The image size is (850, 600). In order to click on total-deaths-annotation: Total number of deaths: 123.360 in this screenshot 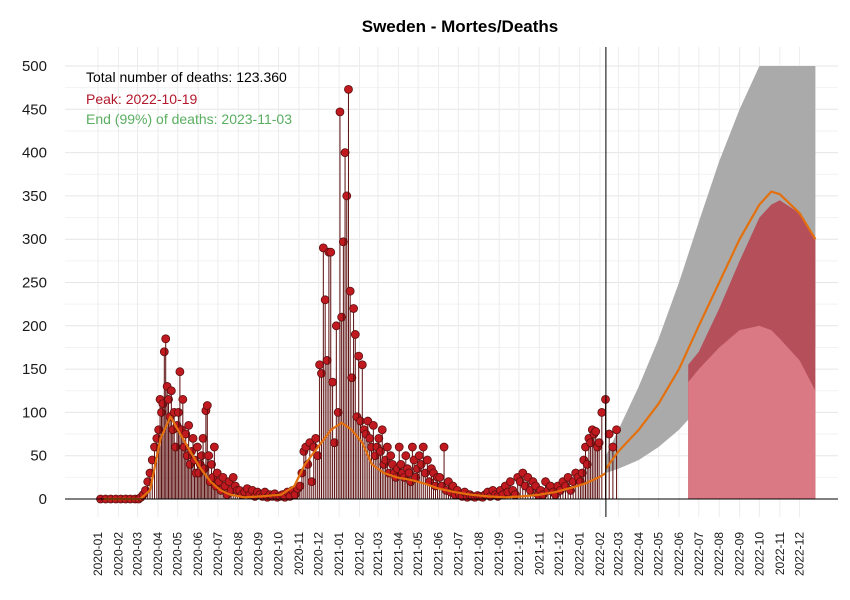, I will do `click(186, 77)`.